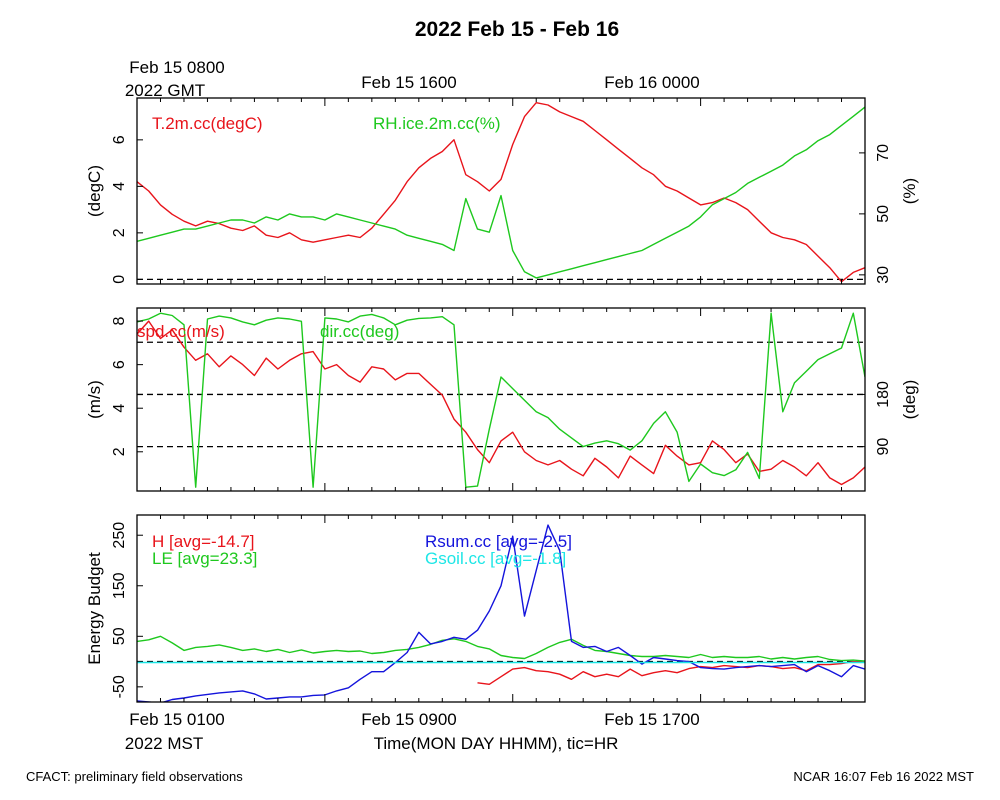  I want to click on series-line-h, so click(671, 672).